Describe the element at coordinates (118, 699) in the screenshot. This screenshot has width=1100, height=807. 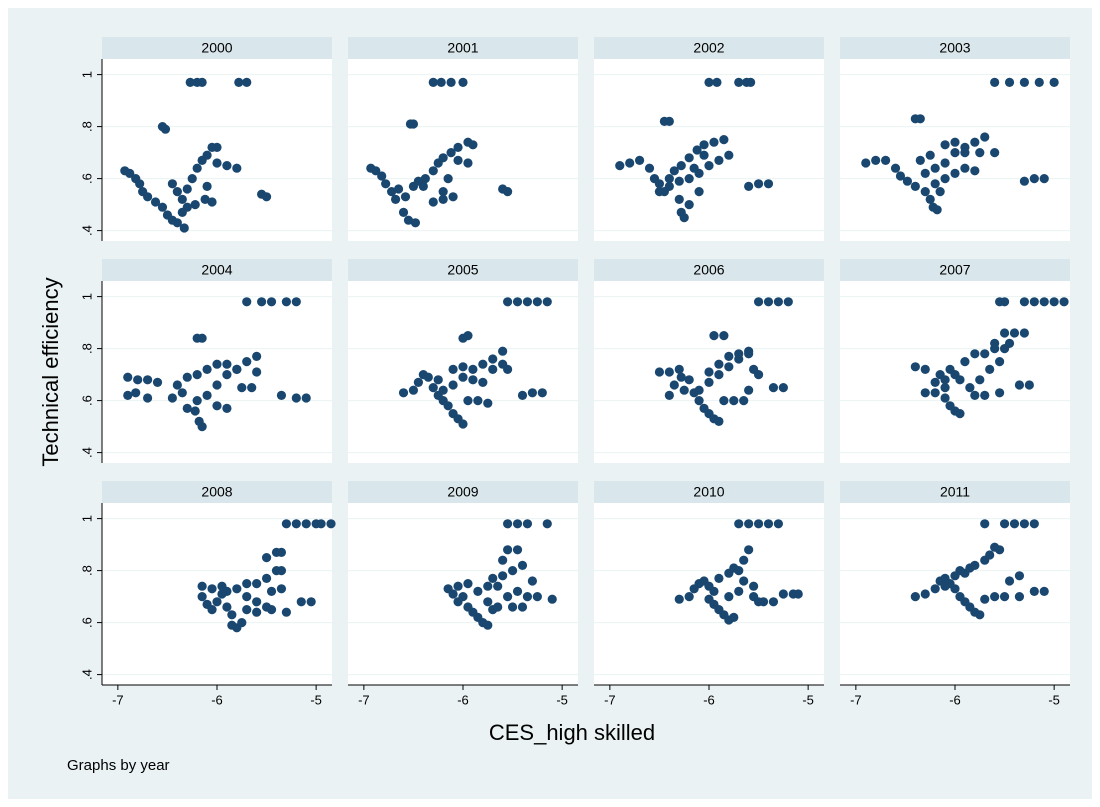
I see `x-tick-label: -7` at that location.